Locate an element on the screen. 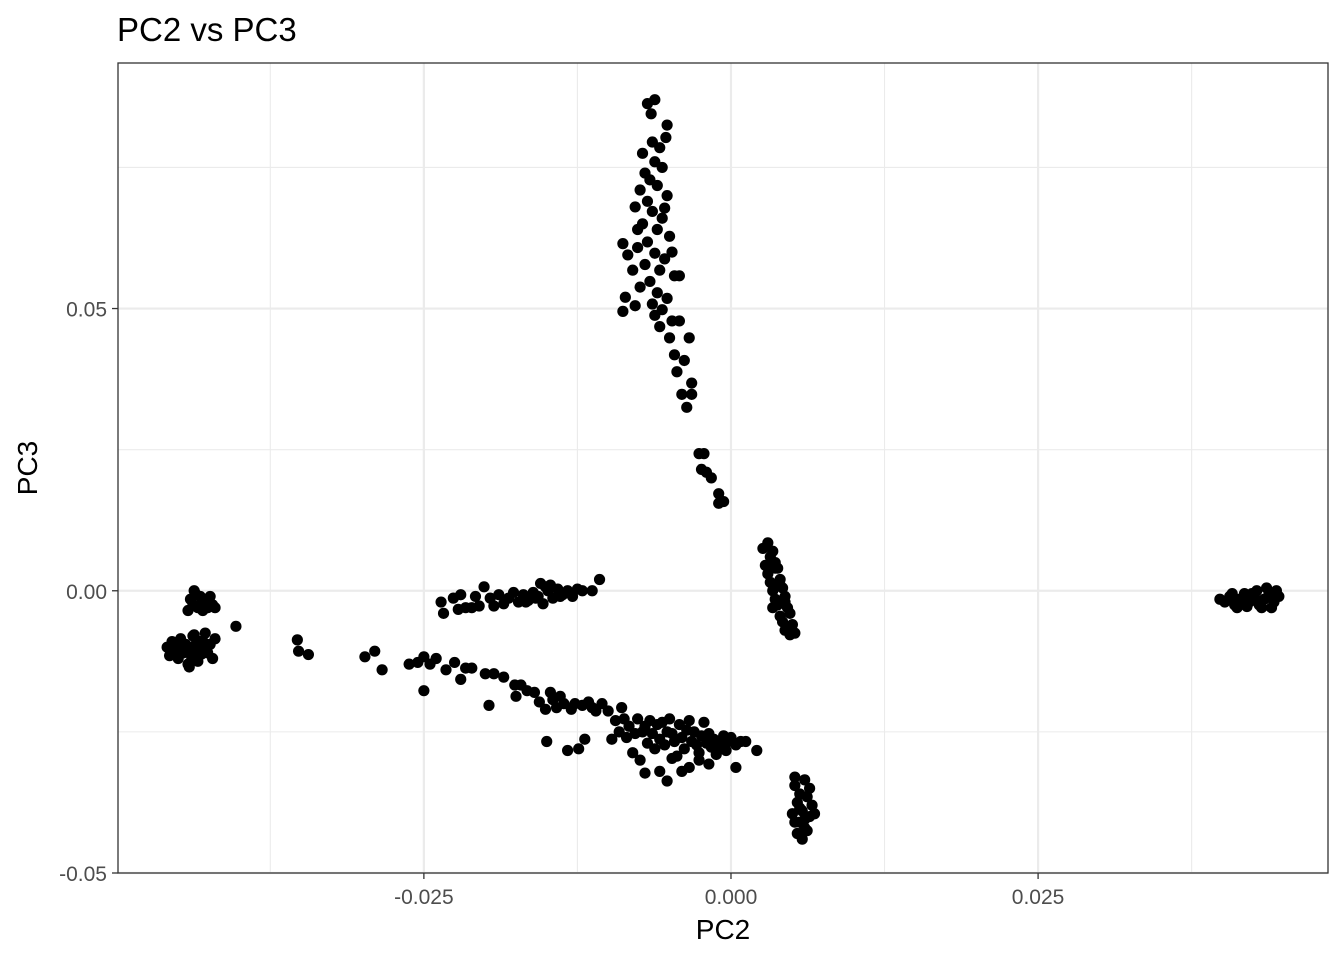  x-tick-label: 0.025 is located at coordinates (1038, 897).